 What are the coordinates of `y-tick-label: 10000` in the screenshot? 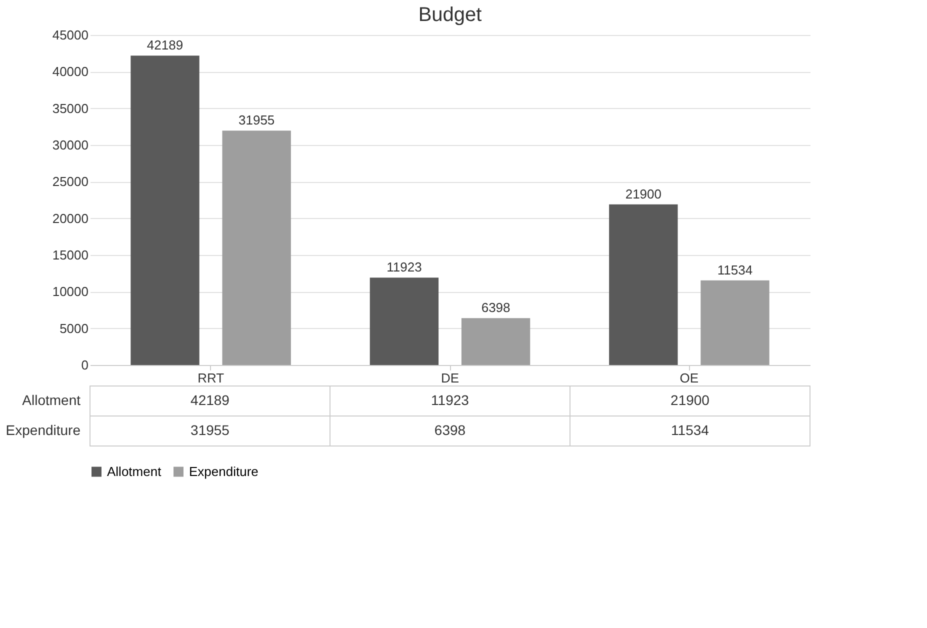 It's located at (70, 292).